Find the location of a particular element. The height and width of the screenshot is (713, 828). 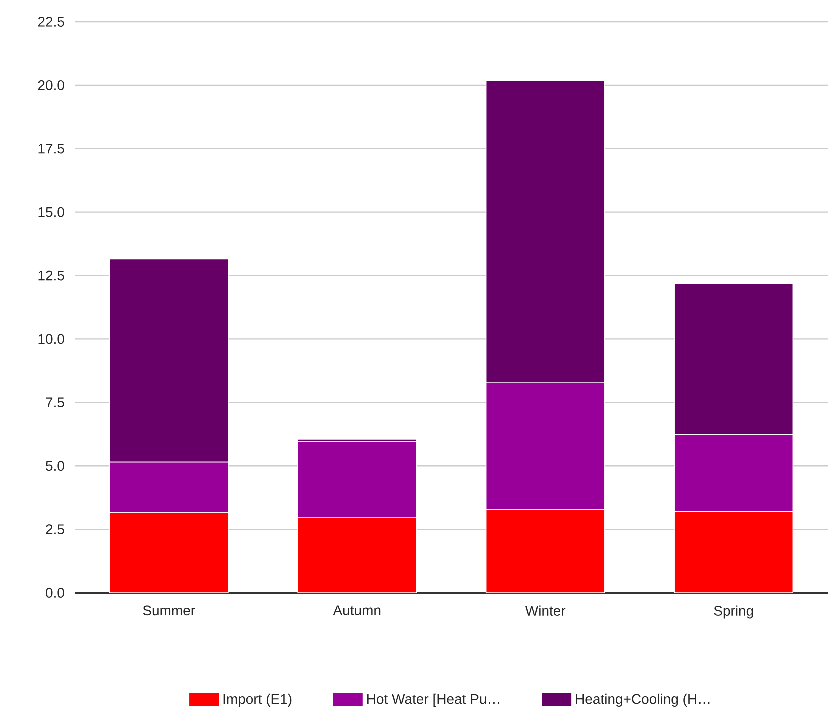

x-tick-label: Autumn is located at coordinates (357, 611).